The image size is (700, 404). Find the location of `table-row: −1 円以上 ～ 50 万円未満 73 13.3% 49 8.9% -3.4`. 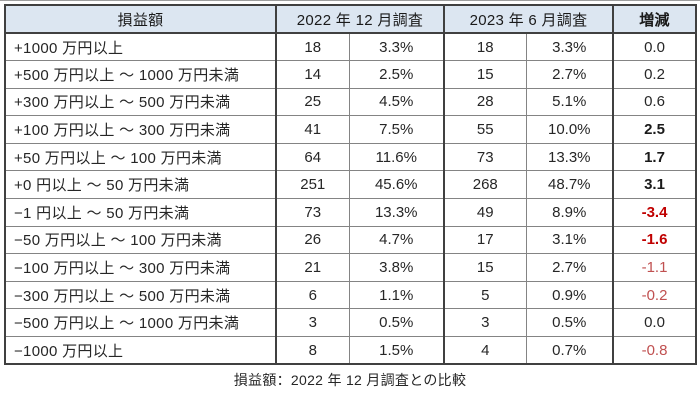

table-row: −1 円以上 ～ 50 万円未満 73 13.3% 49 8.9% -3.4 is located at coordinates (351, 212).